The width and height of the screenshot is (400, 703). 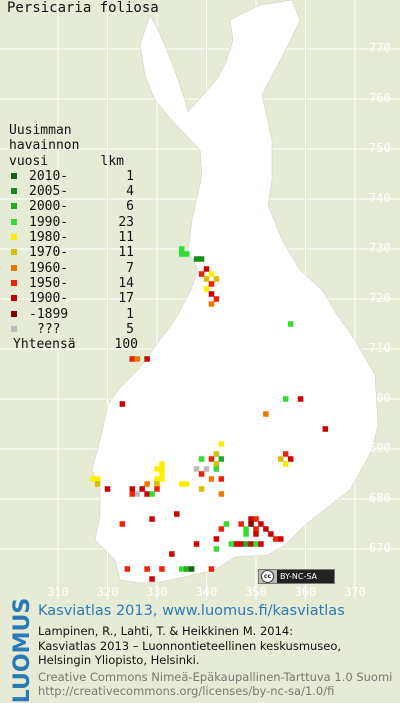 I want to click on legend-row-label: 1950-, so click(x=49, y=283).